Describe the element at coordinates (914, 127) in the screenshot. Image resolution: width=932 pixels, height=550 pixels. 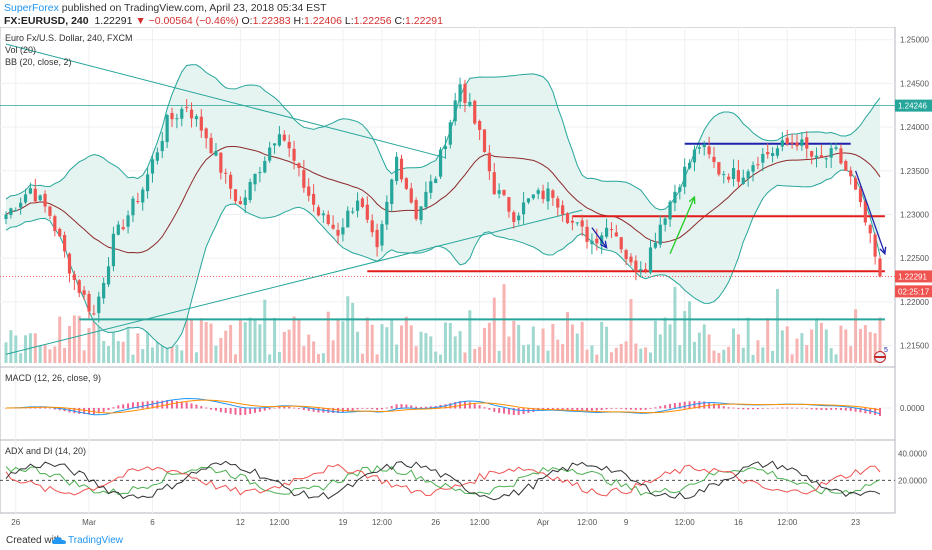
I see `price-tick-label: 1.24000` at that location.